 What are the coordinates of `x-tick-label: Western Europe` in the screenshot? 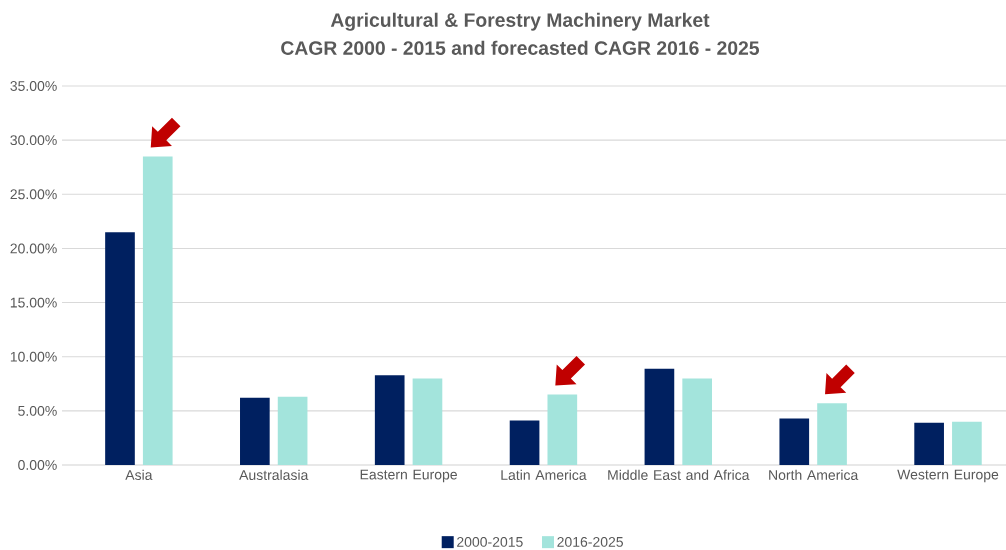 It's located at (948, 476).